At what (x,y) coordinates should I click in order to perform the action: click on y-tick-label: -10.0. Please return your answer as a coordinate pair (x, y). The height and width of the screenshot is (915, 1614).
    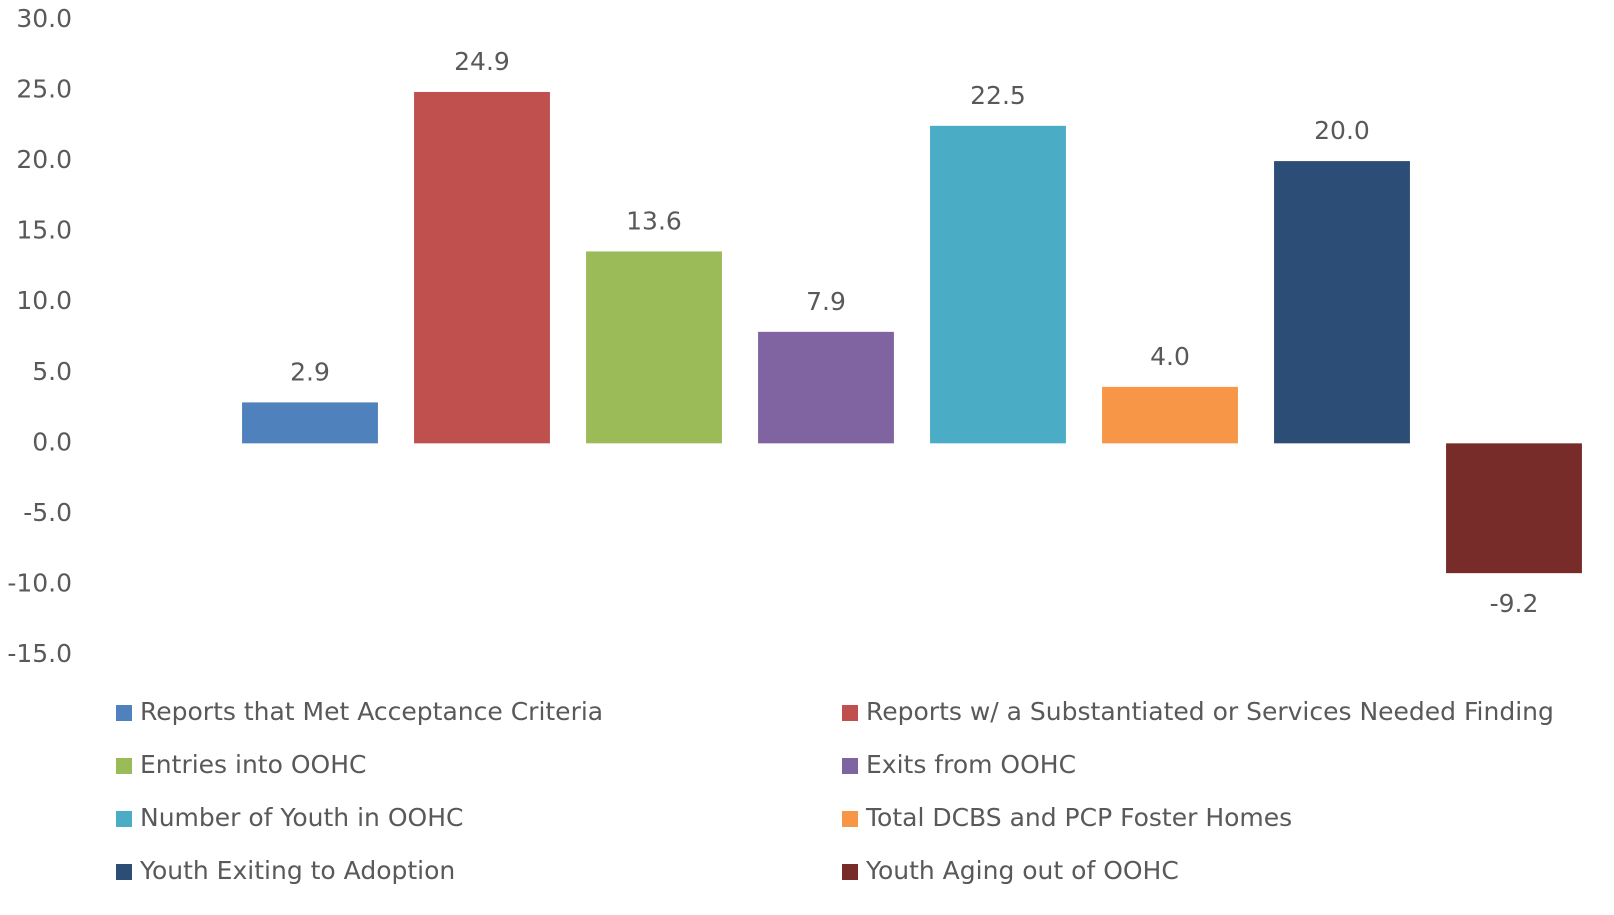
    Looking at the image, I should click on (39, 582).